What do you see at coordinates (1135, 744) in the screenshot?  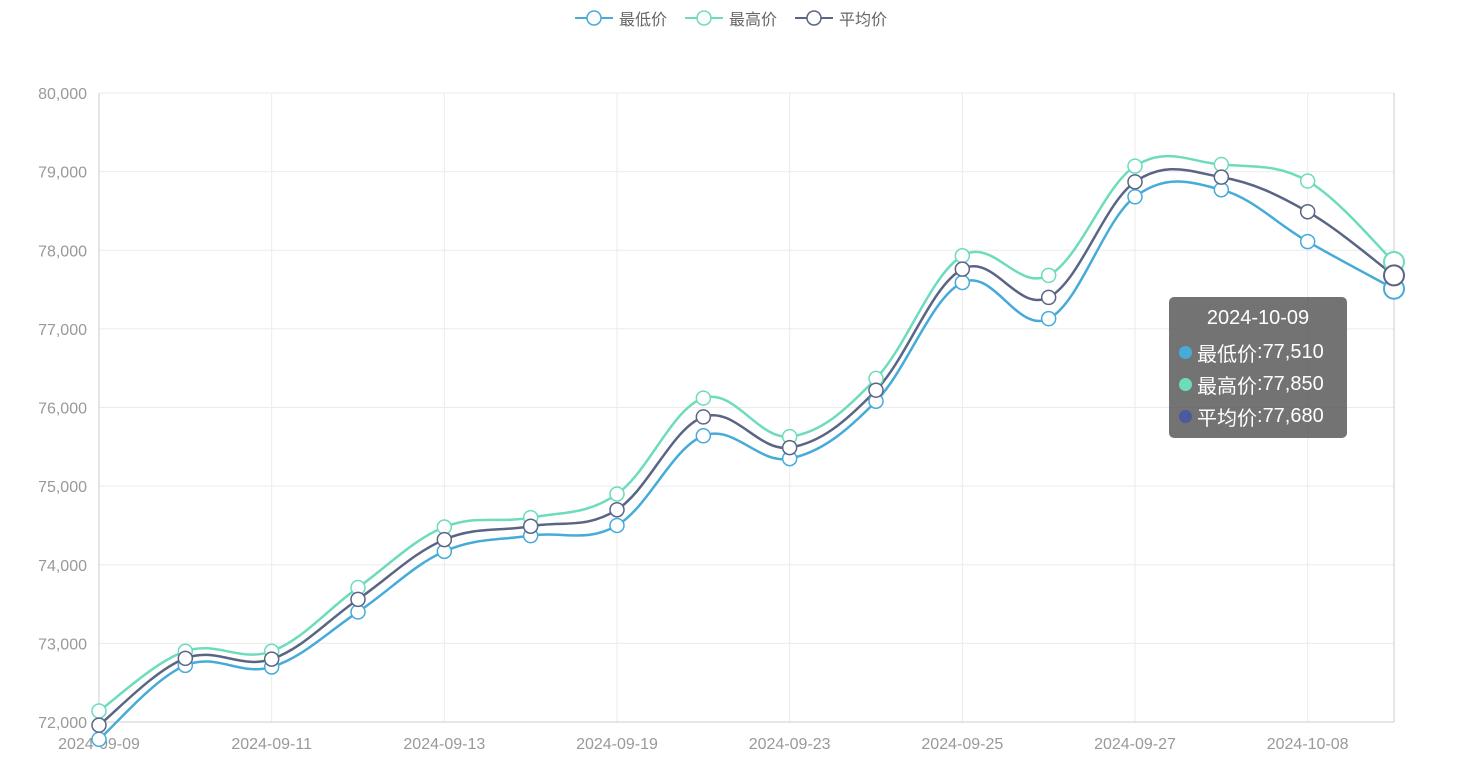 I see `x-tick-label: 2024-09-27` at bounding box center [1135, 744].